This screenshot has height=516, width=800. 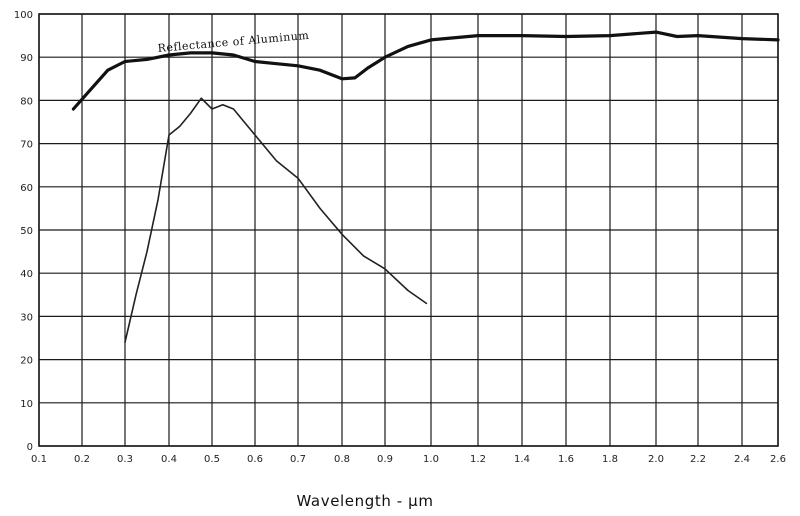 I want to click on y-tick-label: 20, so click(x=26, y=361).